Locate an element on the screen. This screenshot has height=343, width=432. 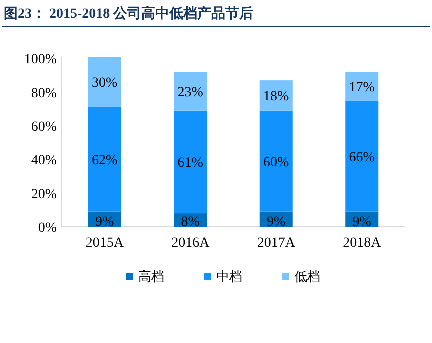
y-tick-label: 100% is located at coordinates (41, 60).